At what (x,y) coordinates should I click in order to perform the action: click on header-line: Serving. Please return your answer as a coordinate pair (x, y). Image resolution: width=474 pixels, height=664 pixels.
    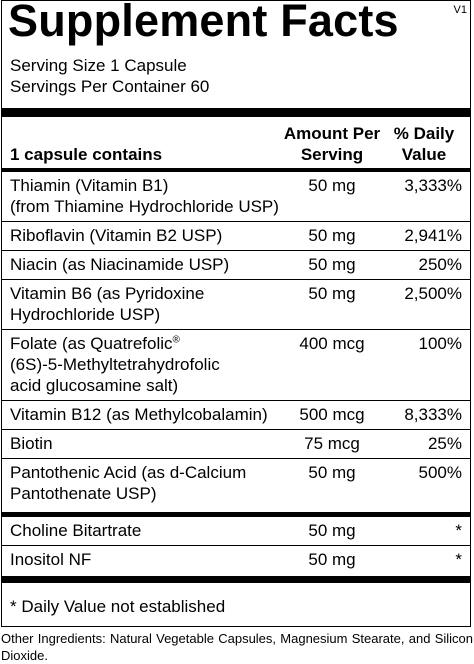
    Looking at the image, I should click on (332, 154).